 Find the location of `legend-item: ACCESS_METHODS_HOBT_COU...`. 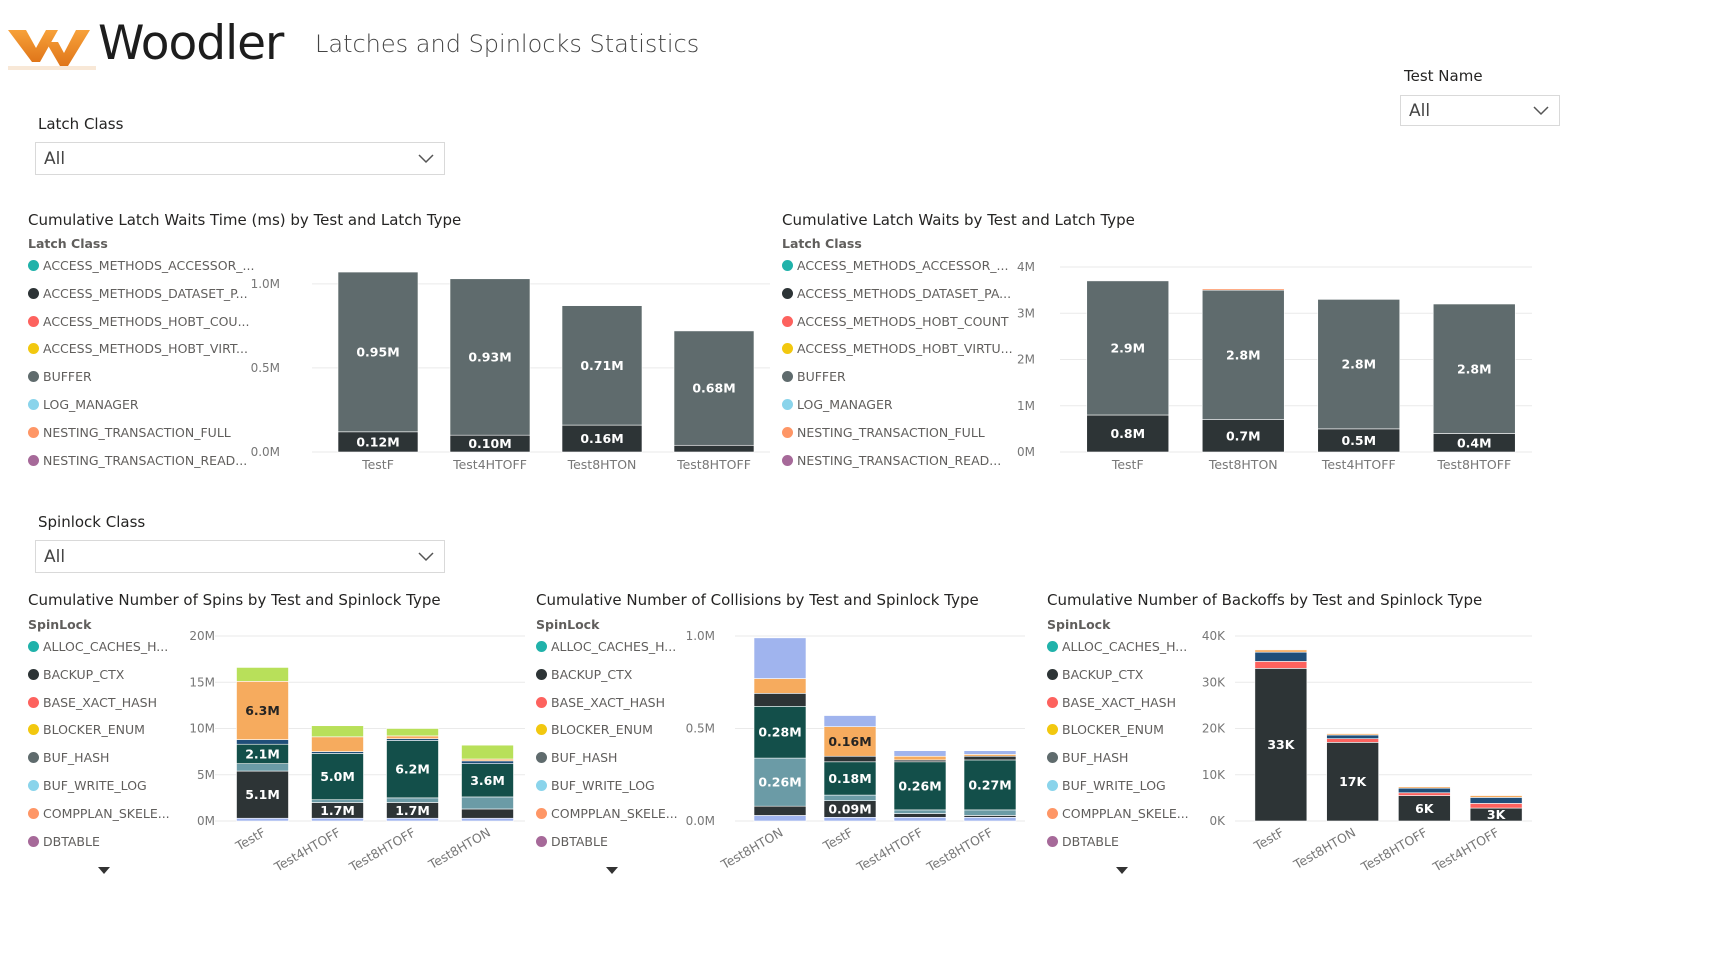

legend-item: ACCESS_METHODS_HOBT_COU... is located at coordinates (139, 321).